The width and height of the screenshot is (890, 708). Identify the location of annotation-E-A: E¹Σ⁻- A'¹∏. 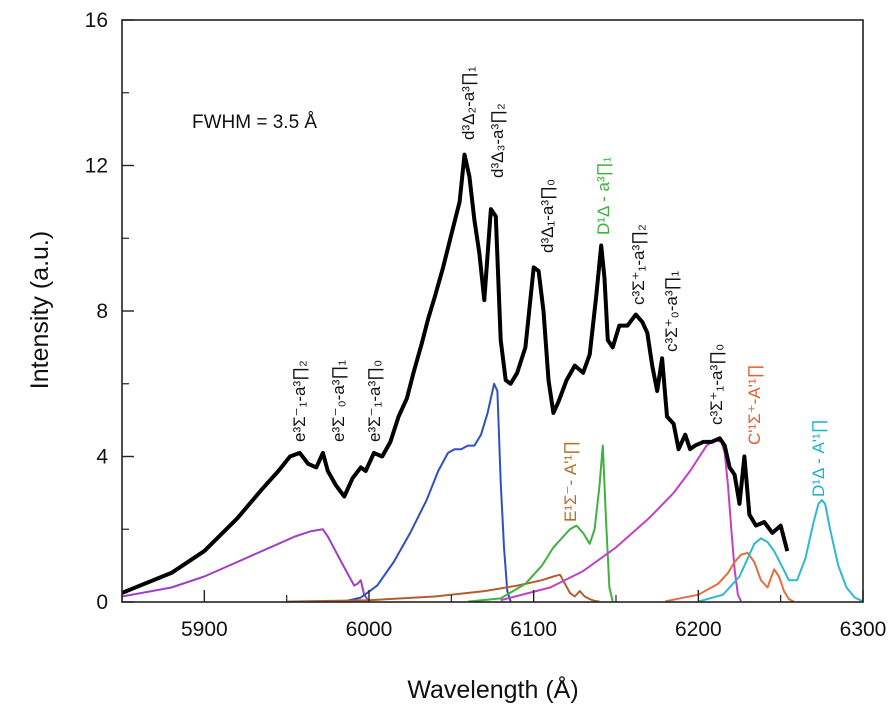
(570, 481).